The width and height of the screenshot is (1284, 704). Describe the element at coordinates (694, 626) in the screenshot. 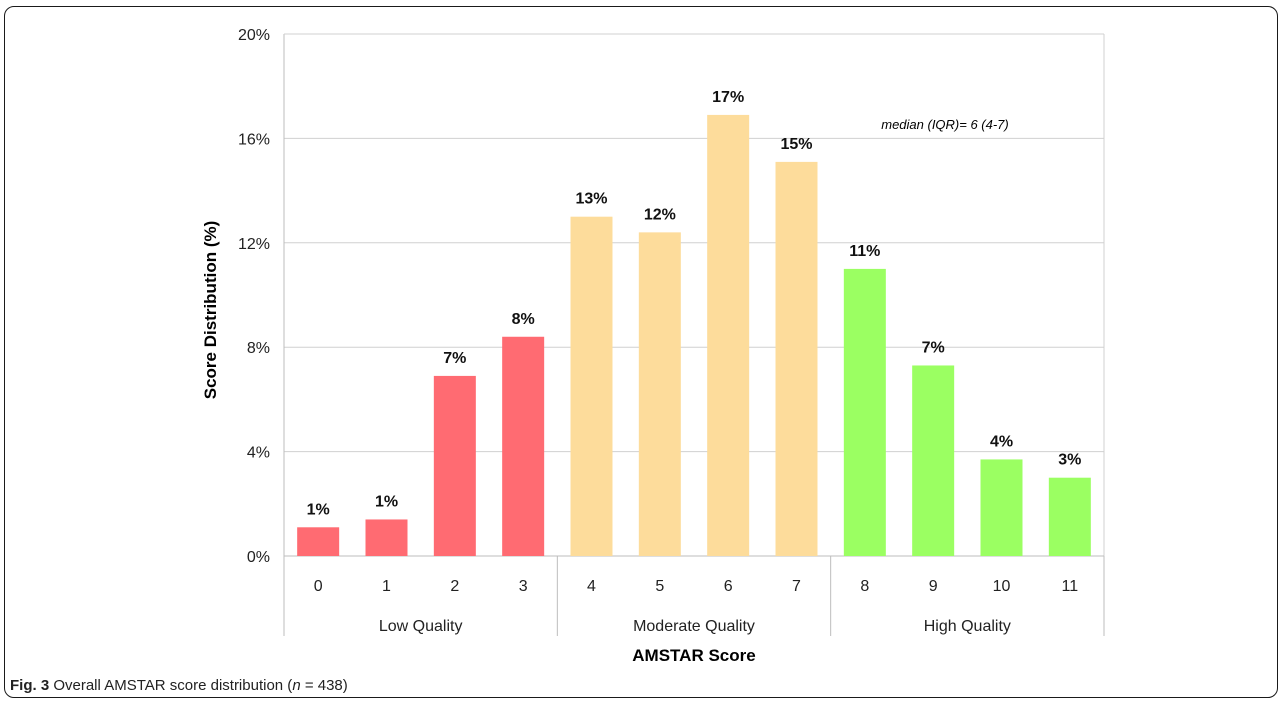

I see `group-label: Moderate Quality` at that location.